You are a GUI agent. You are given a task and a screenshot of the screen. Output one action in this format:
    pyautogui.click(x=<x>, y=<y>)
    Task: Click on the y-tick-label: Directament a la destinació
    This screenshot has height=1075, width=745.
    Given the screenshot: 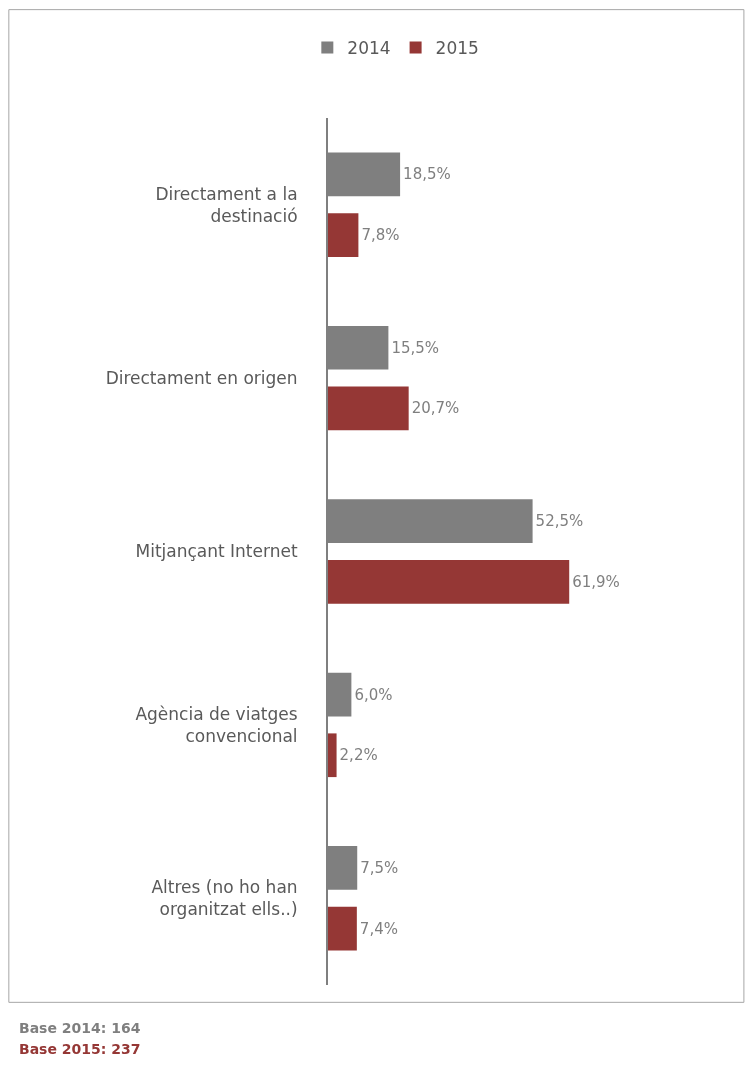 What is the action you would take?
    pyautogui.click(x=226, y=204)
    